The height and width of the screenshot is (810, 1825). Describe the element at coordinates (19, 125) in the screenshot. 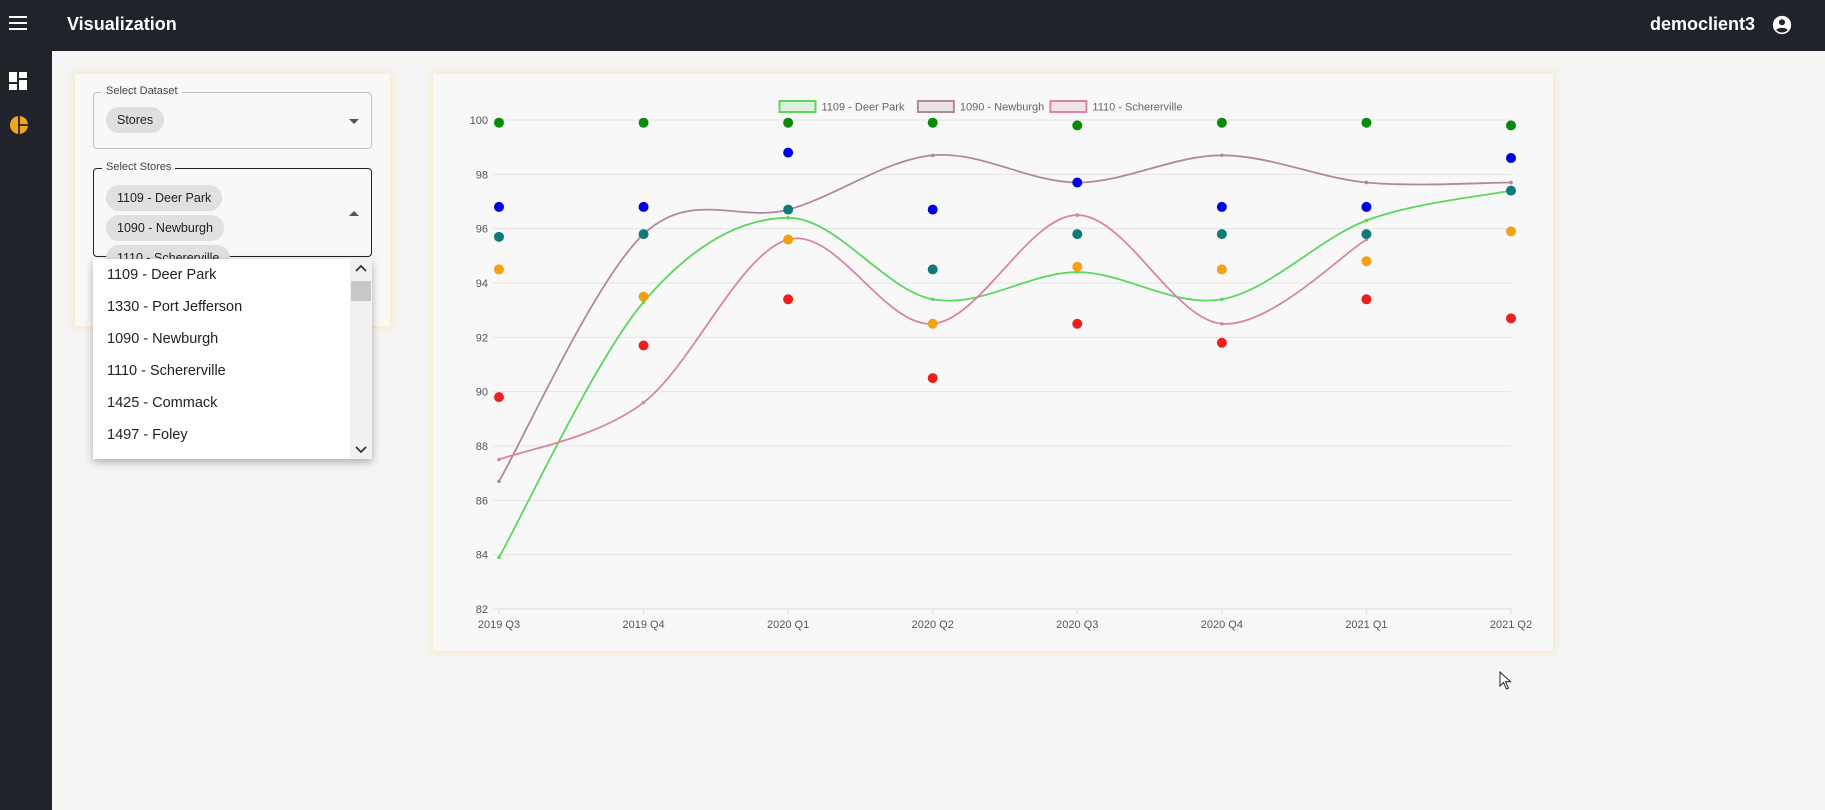

I see `pie-chart-icon` at that location.